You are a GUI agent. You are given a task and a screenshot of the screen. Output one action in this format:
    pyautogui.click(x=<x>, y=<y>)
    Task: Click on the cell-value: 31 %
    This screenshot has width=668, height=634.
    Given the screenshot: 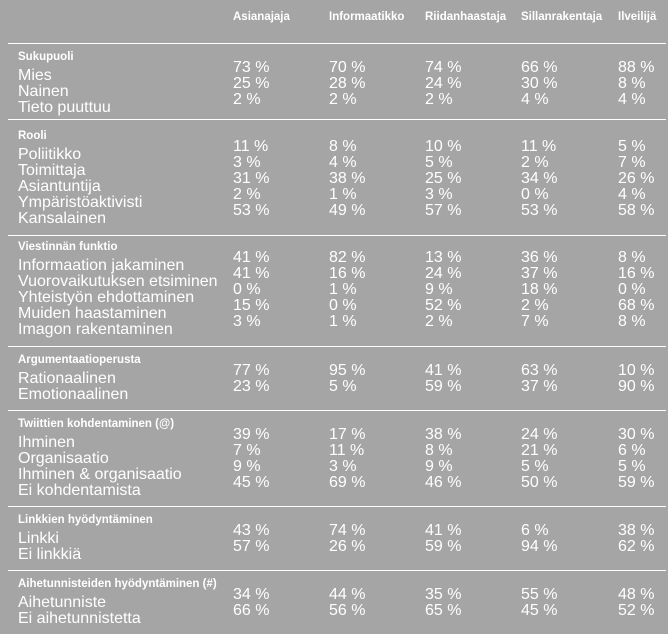 What is the action you would take?
    pyautogui.click(x=251, y=178)
    